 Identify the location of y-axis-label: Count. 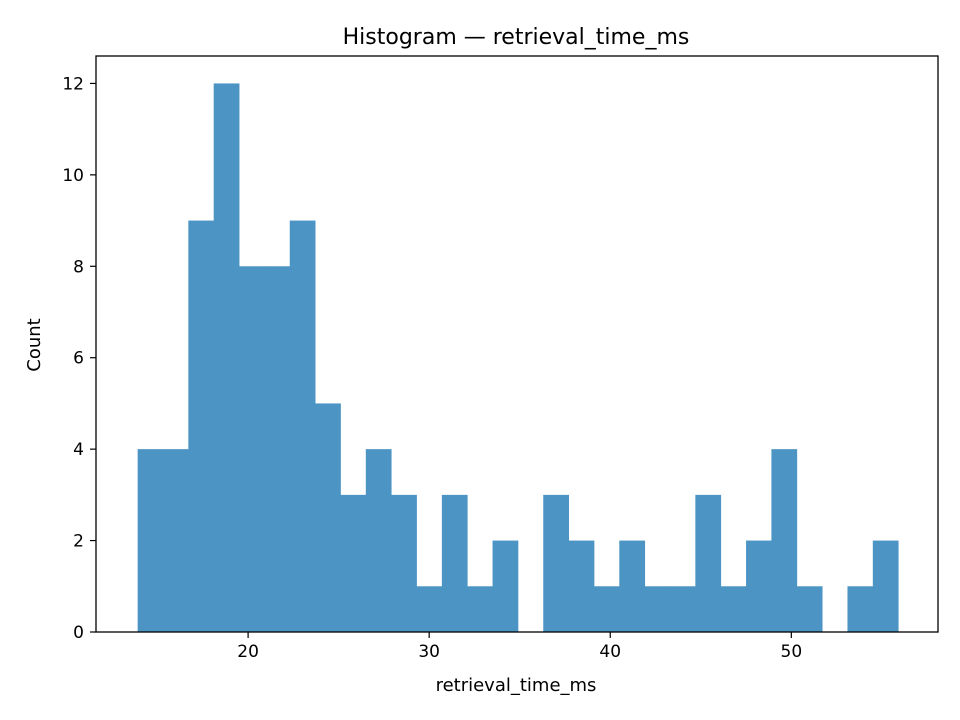
(34, 344).